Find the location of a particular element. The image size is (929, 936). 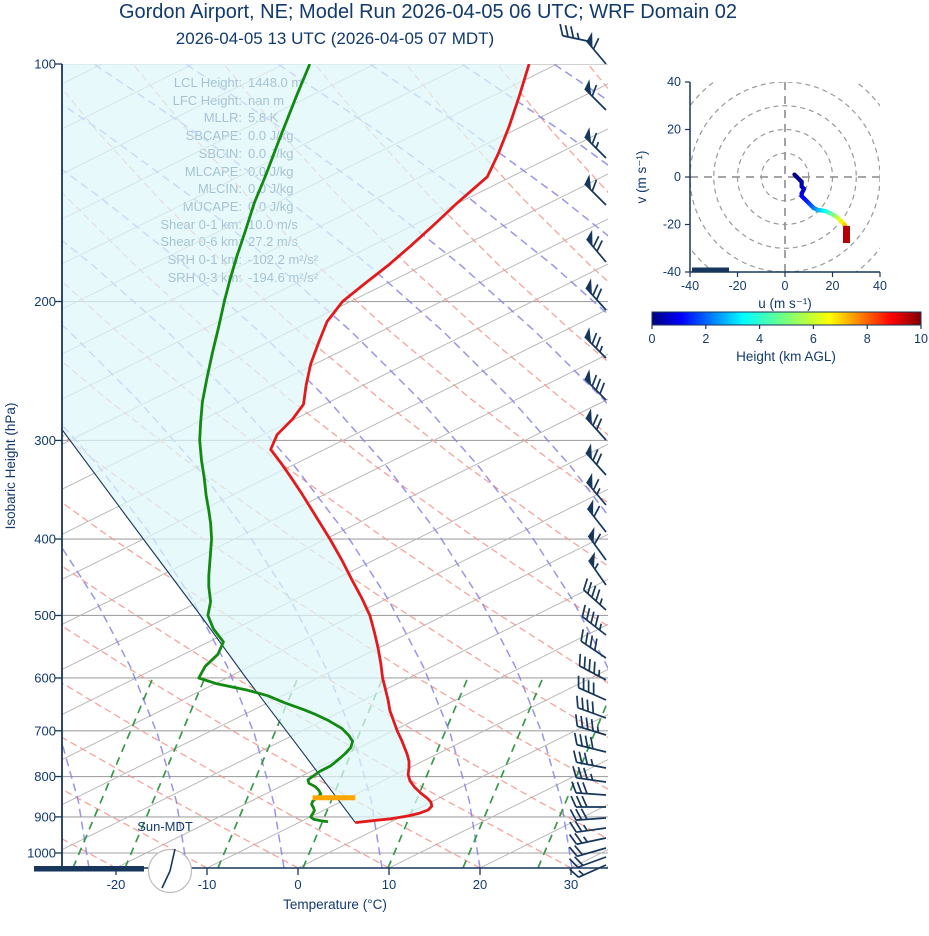

hodo-x-tick-label: 40 is located at coordinates (880, 286).